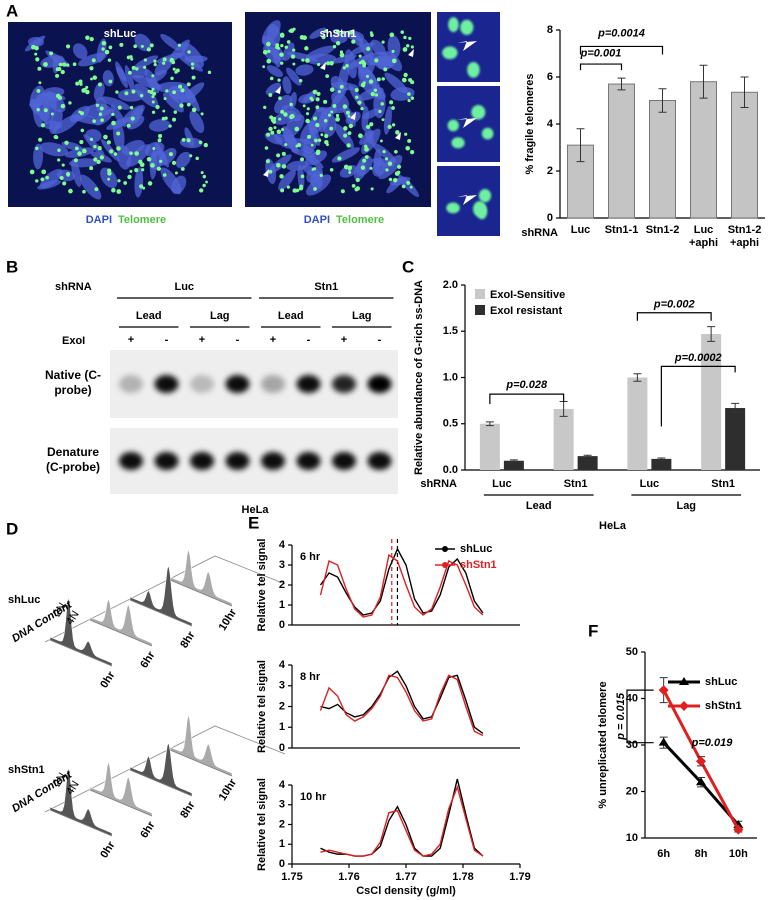  Describe the element at coordinates (698, 358) in the screenshot. I see `p-value: p=0.0002` at that location.